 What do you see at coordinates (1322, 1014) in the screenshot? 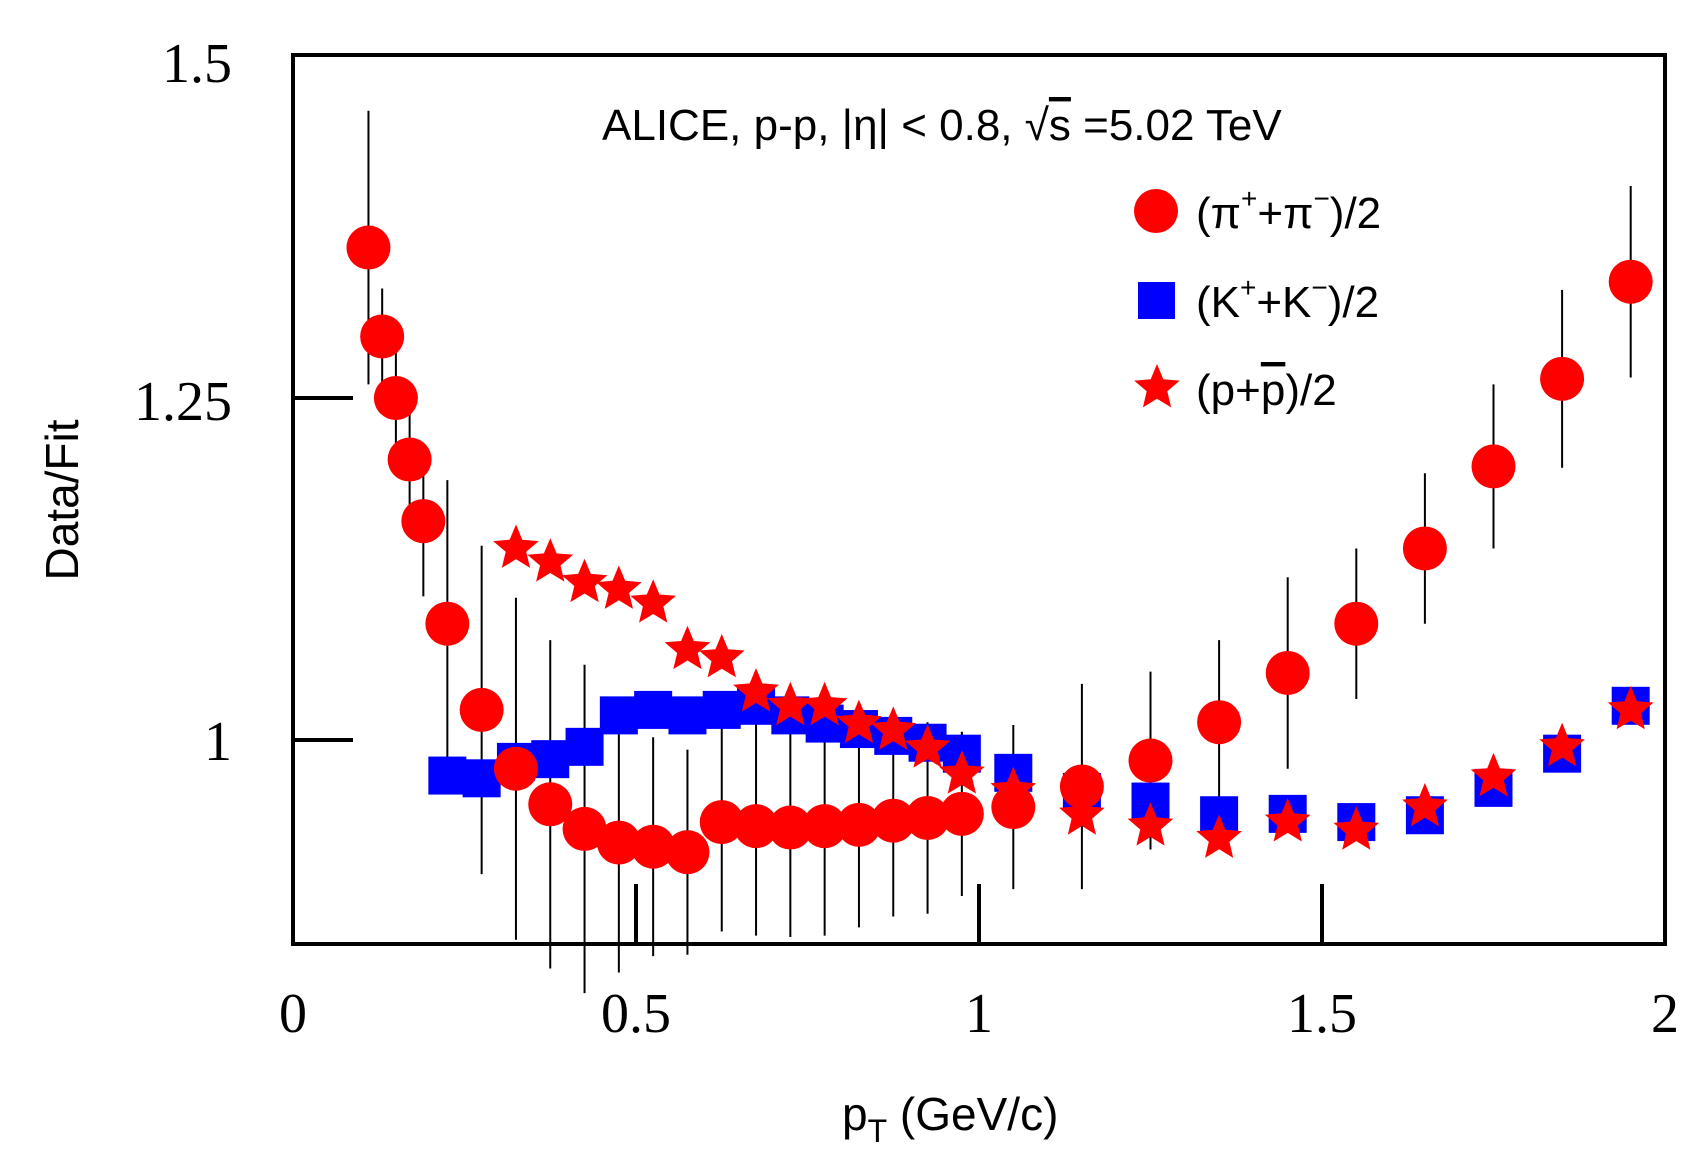
I see `x-tick-label: 1.5` at bounding box center [1322, 1014].